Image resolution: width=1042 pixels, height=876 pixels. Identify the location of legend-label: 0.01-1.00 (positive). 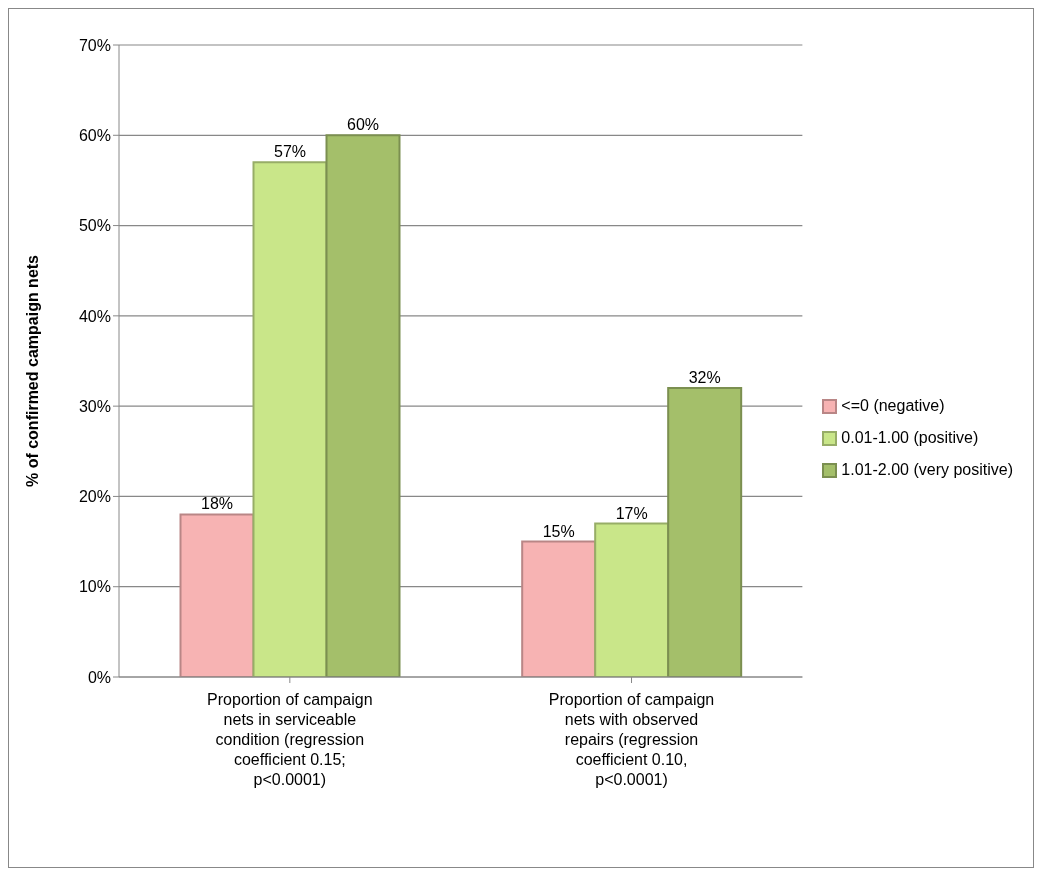
(910, 438).